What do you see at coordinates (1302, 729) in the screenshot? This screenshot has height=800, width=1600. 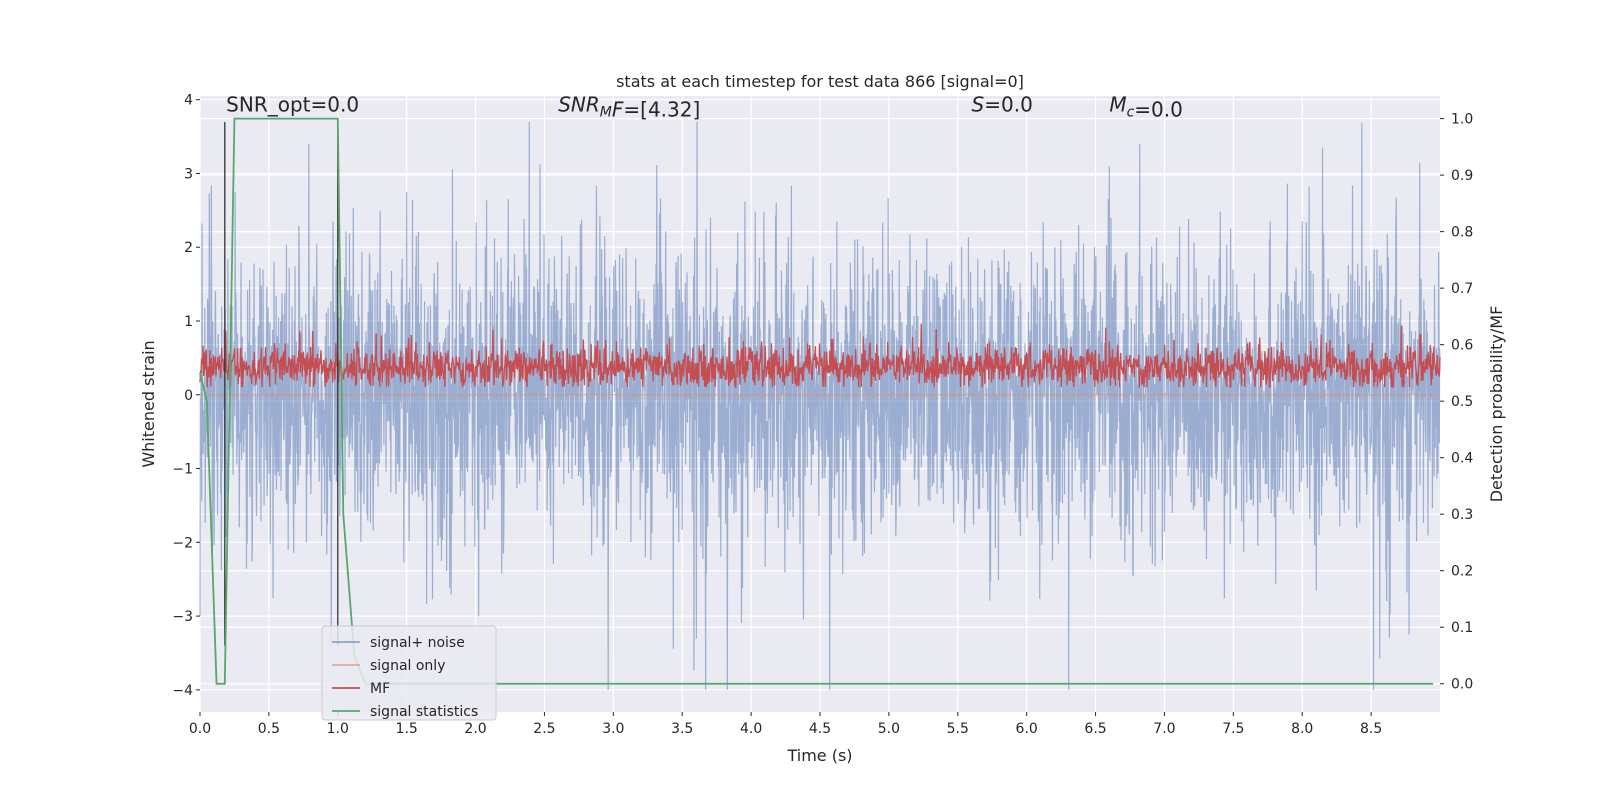 I see `x-tick-label: 8.0` at bounding box center [1302, 729].